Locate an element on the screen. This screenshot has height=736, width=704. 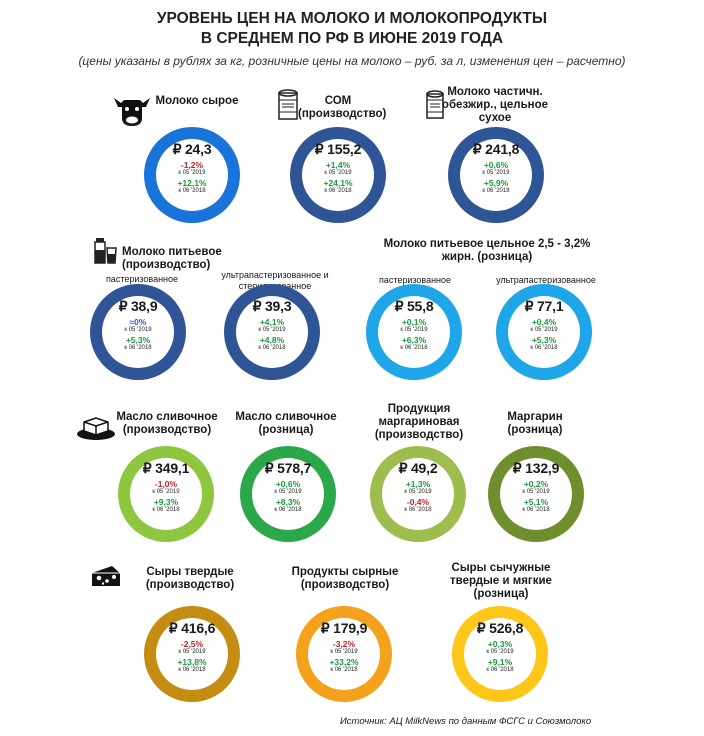
price-value: ₽ 49,2 is located at coordinates (418, 468).